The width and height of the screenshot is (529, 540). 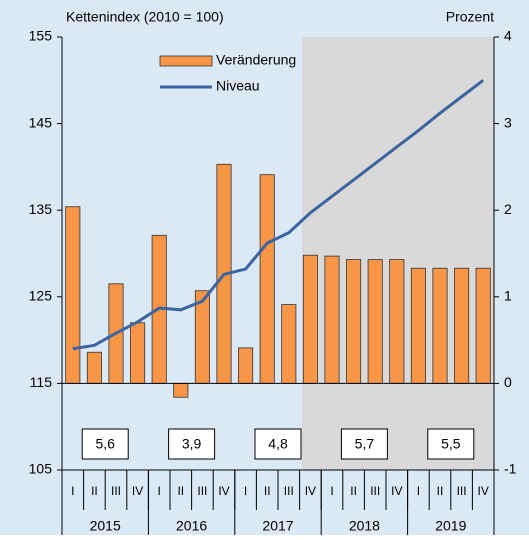 I want to click on annual-label: 5,5, so click(x=451, y=444).